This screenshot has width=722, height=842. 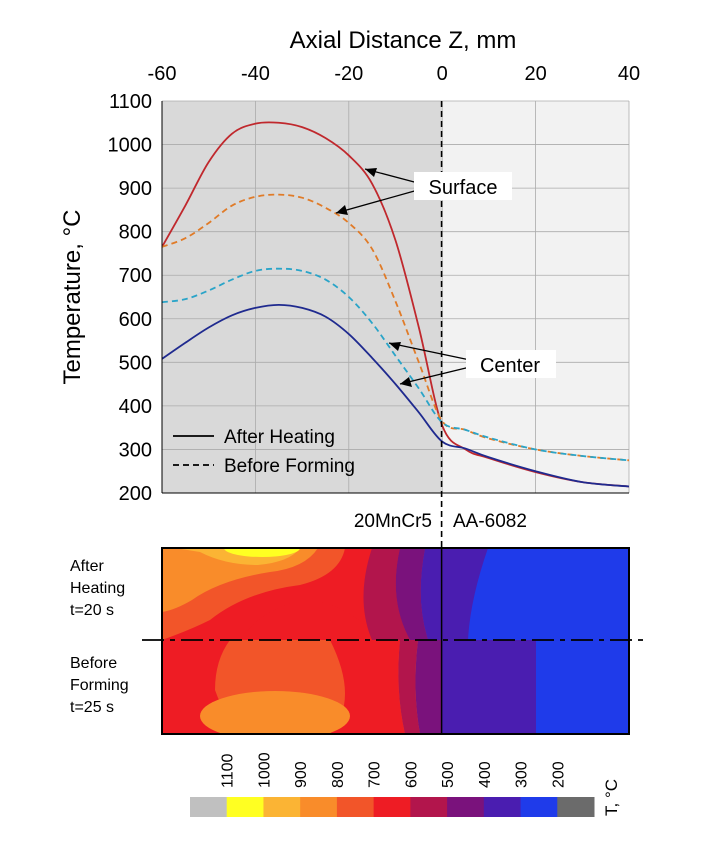 What do you see at coordinates (279, 437) in the screenshot?
I see `legend-label-after-heating: After Heating` at bounding box center [279, 437].